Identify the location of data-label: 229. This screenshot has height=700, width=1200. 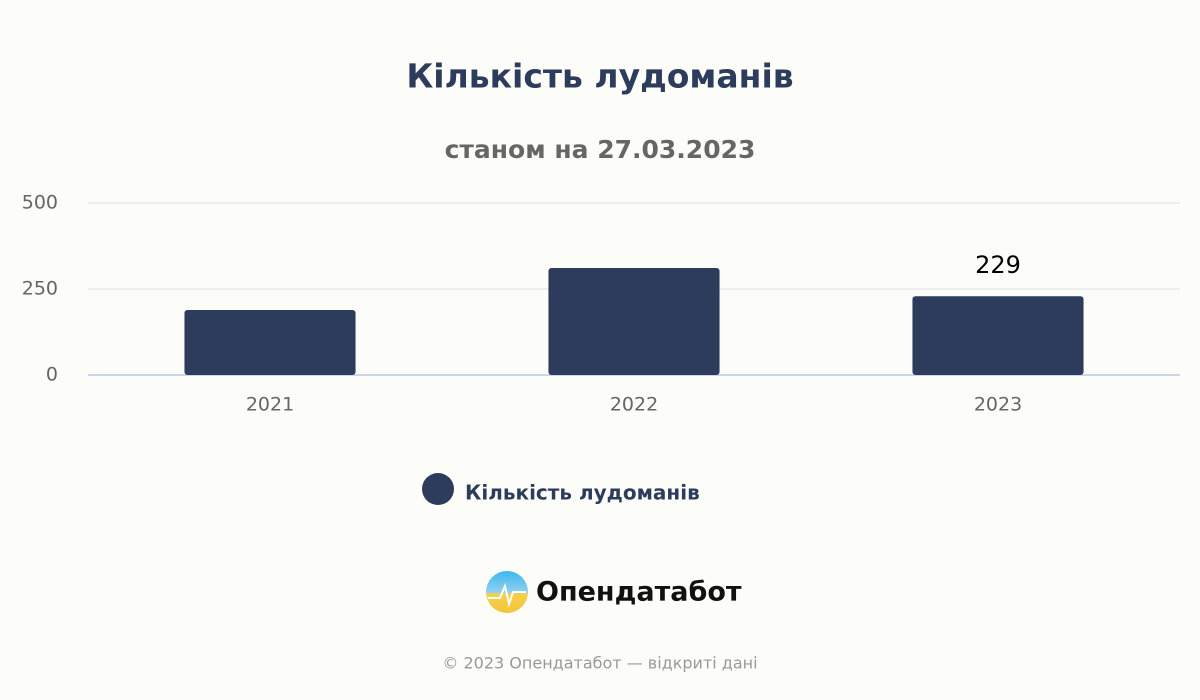
(998, 265).